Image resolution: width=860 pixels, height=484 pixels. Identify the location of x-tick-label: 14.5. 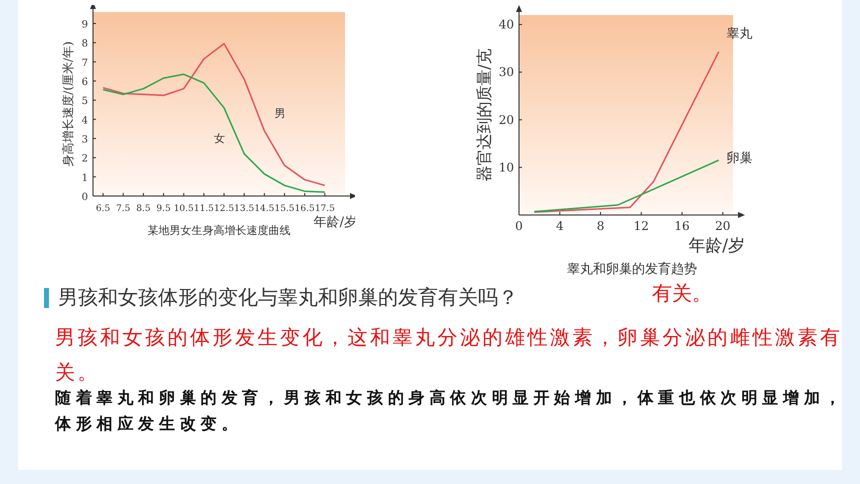
(264, 209).